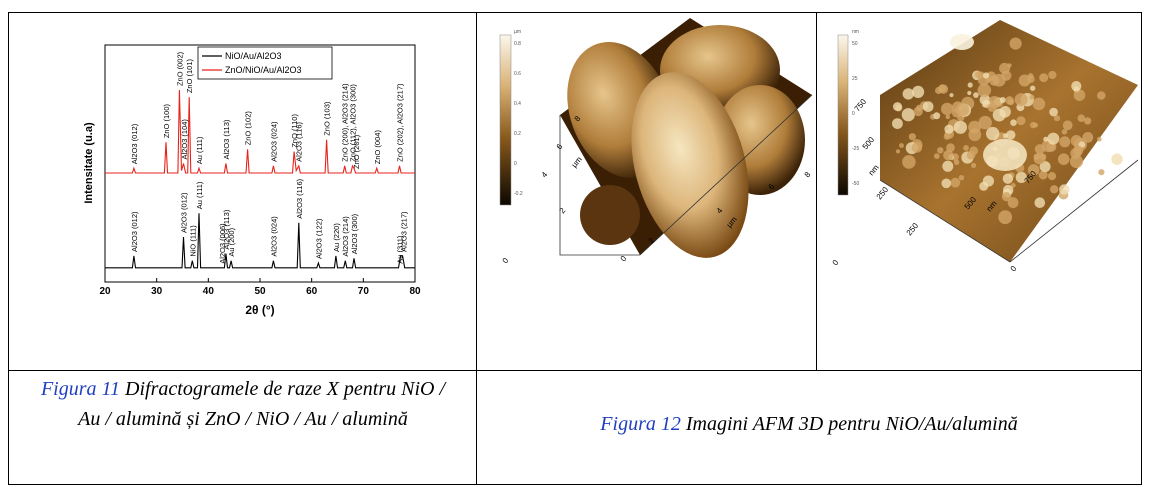 Image resolution: width=1149 pixels, height=487 pixels. What do you see at coordinates (231, 241) in the screenshot?
I see `peak-label: Au (200)` at bounding box center [231, 241].